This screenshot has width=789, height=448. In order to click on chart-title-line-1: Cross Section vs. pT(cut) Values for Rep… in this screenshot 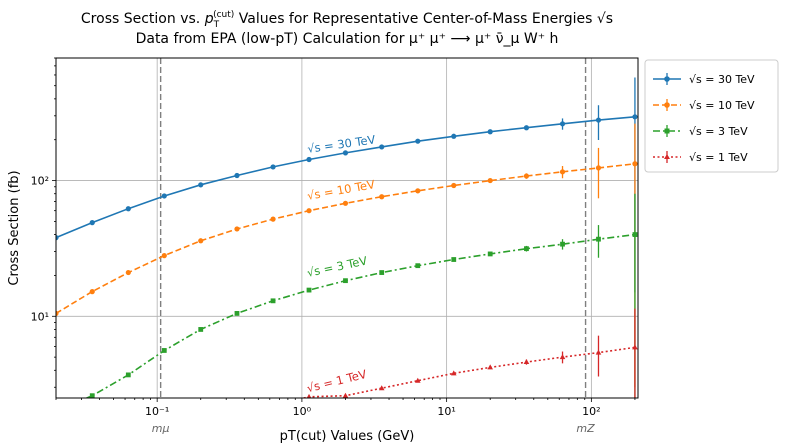, I will do `click(347, 20)`.